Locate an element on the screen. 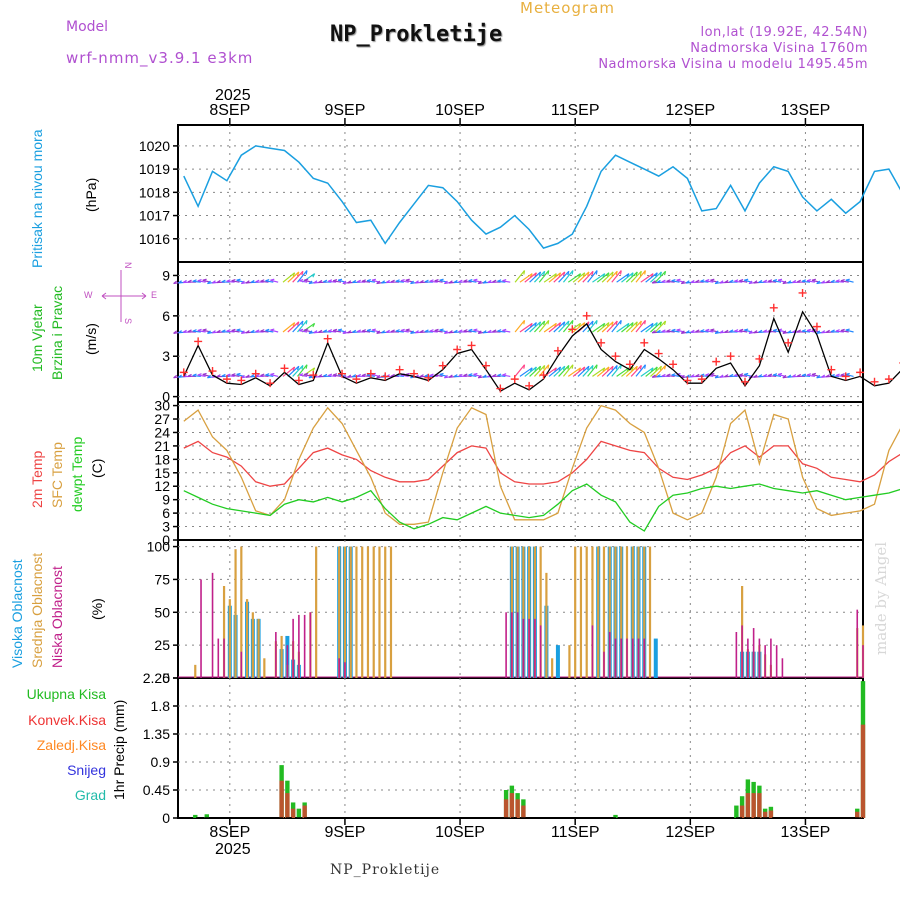 The image size is (900, 900). y-tick-label: 1017 is located at coordinates (154, 216).